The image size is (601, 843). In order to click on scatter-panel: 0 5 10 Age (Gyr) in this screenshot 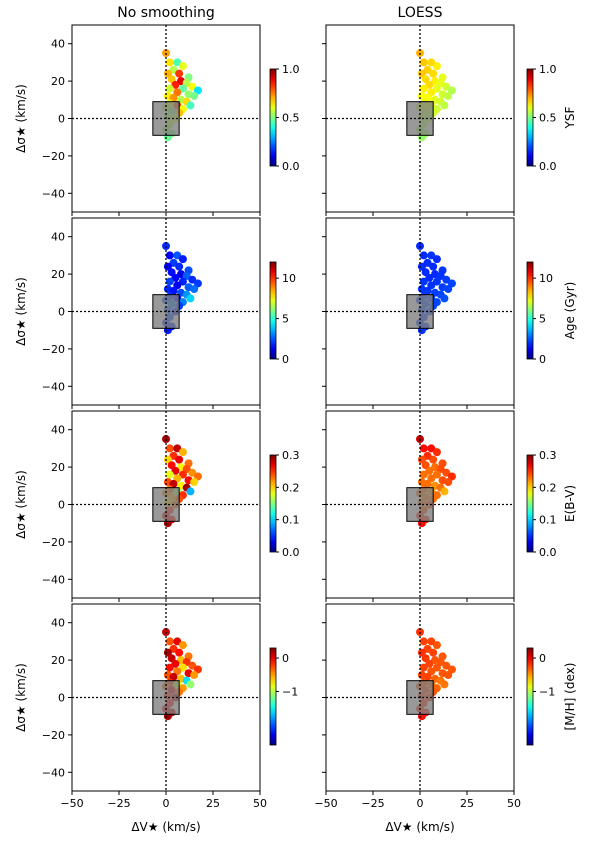, I will do `click(449, 313)`.